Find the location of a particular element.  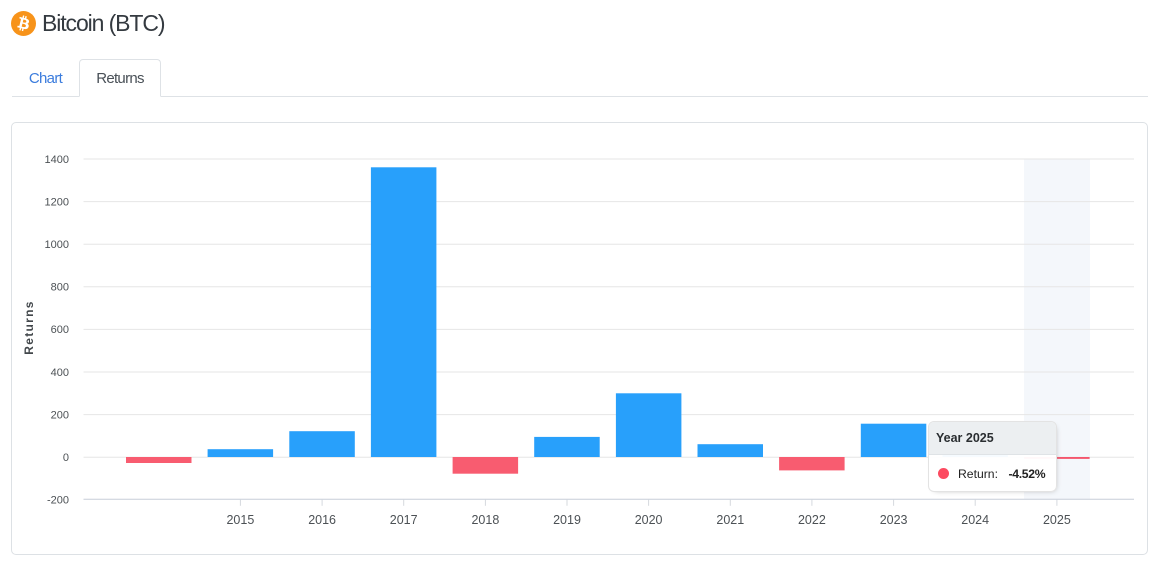

svg-text: 800 is located at coordinates (60, 288).